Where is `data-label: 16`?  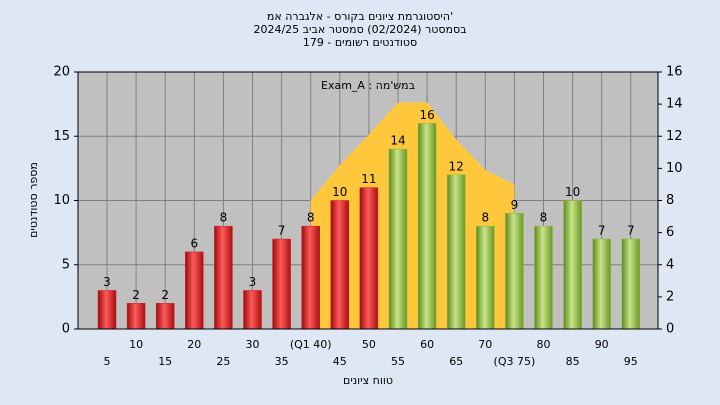 data-label: 16 is located at coordinates (426, 115).